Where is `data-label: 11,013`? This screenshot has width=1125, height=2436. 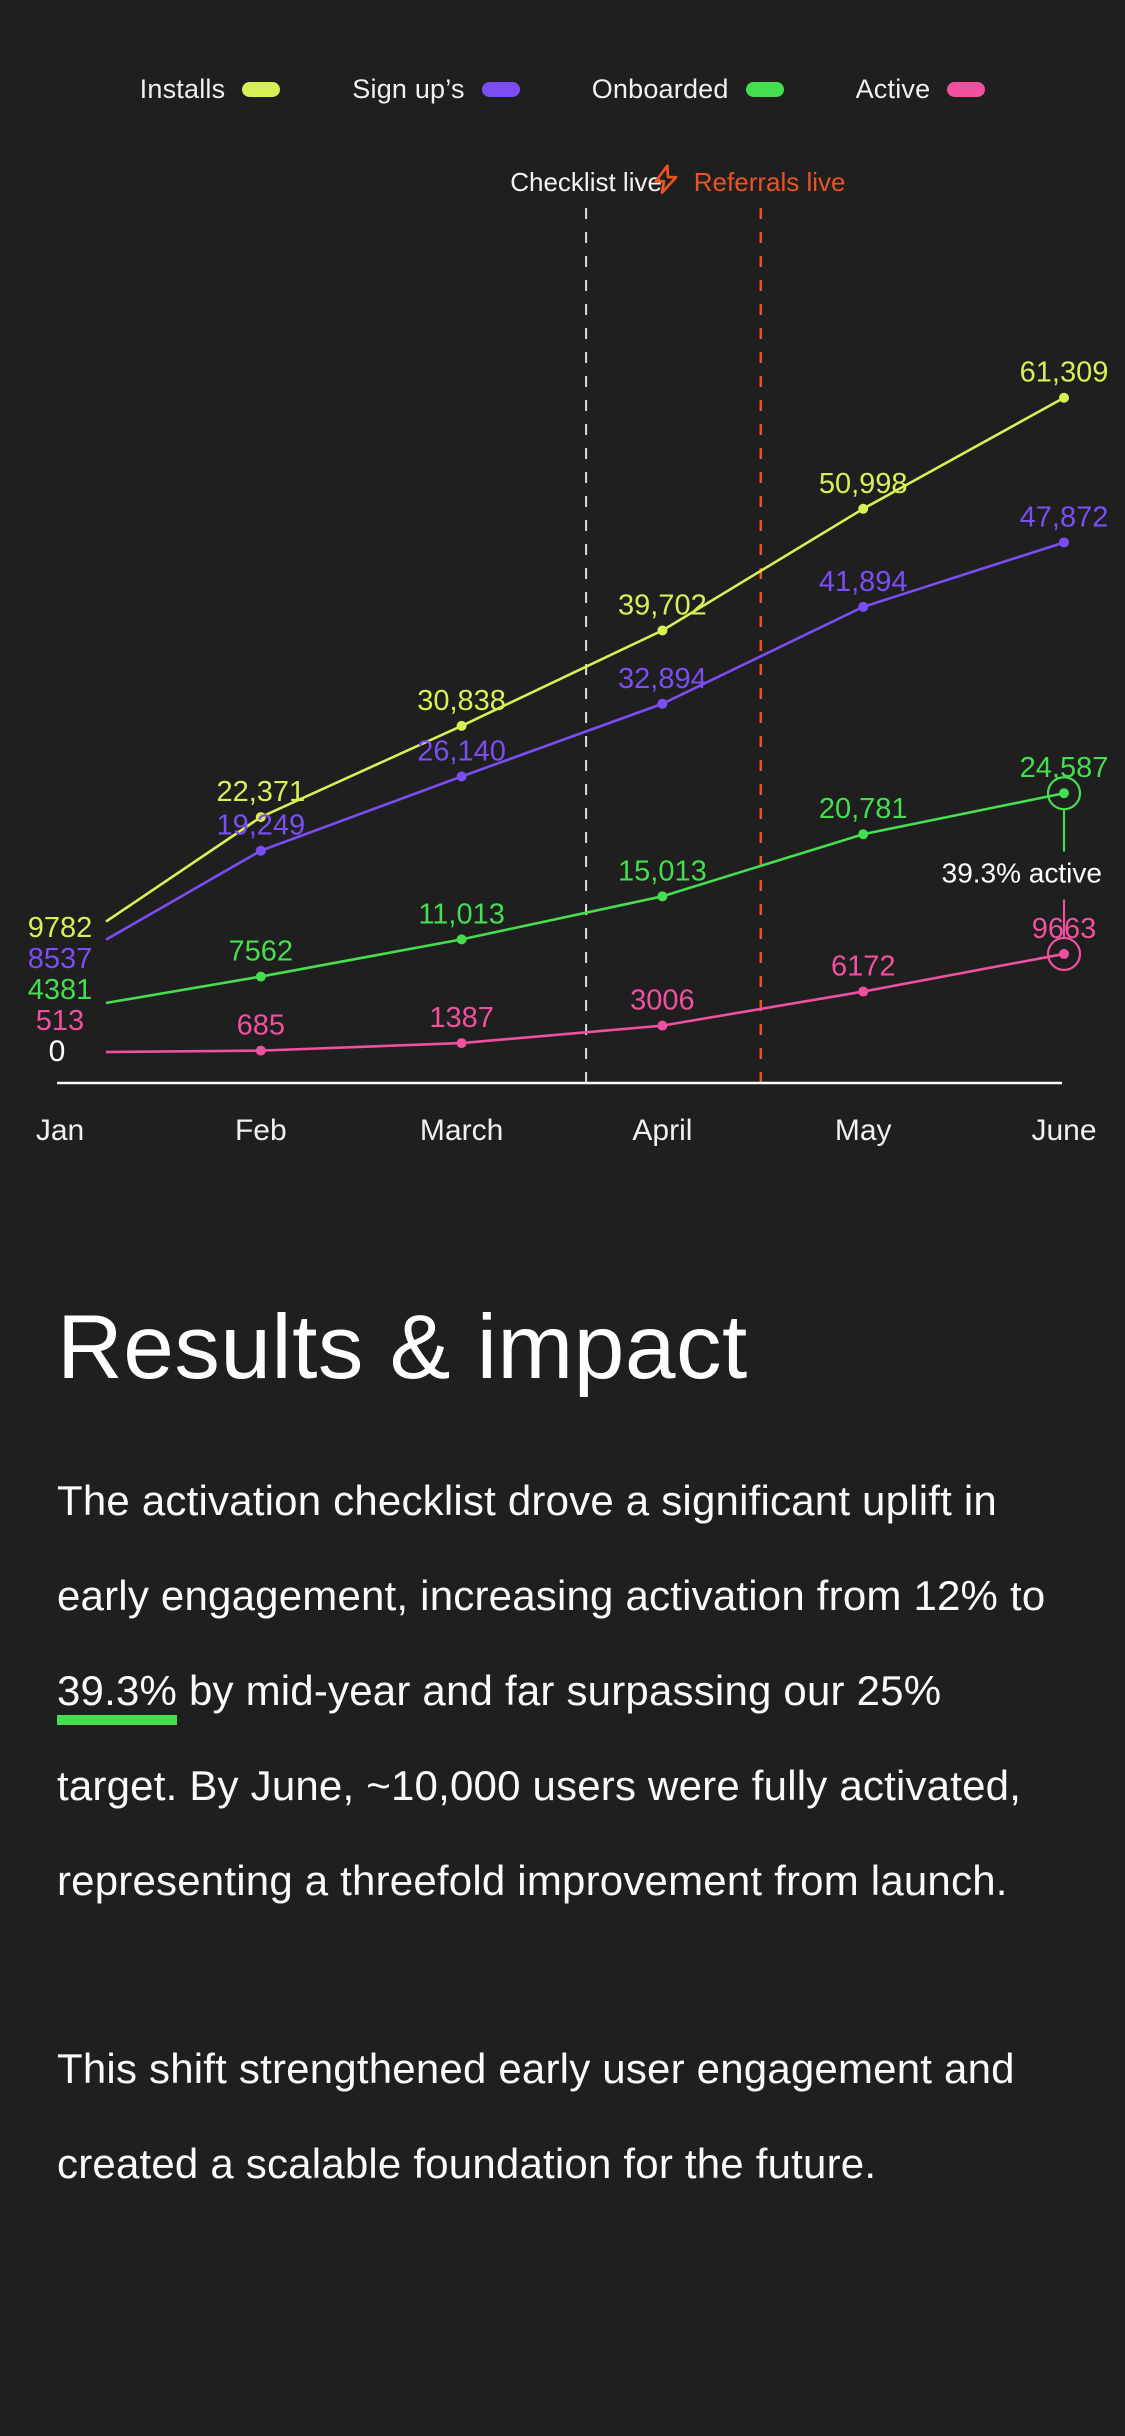 data-label: 11,013 is located at coordinates (461, 914).